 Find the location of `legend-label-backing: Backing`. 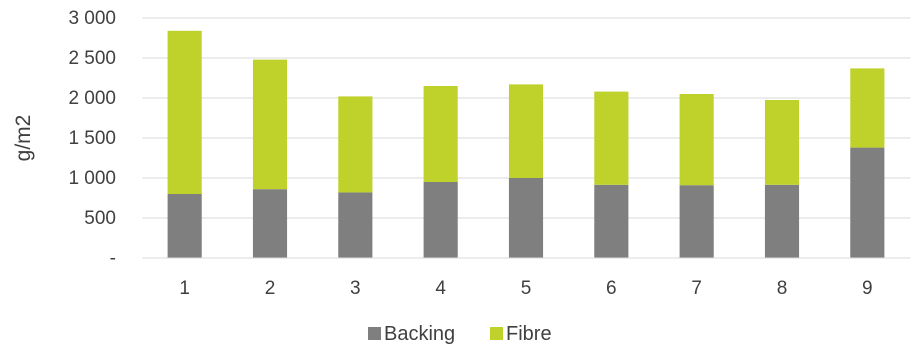

legend-label-backing: Backing is located at coordinates (419, 334).